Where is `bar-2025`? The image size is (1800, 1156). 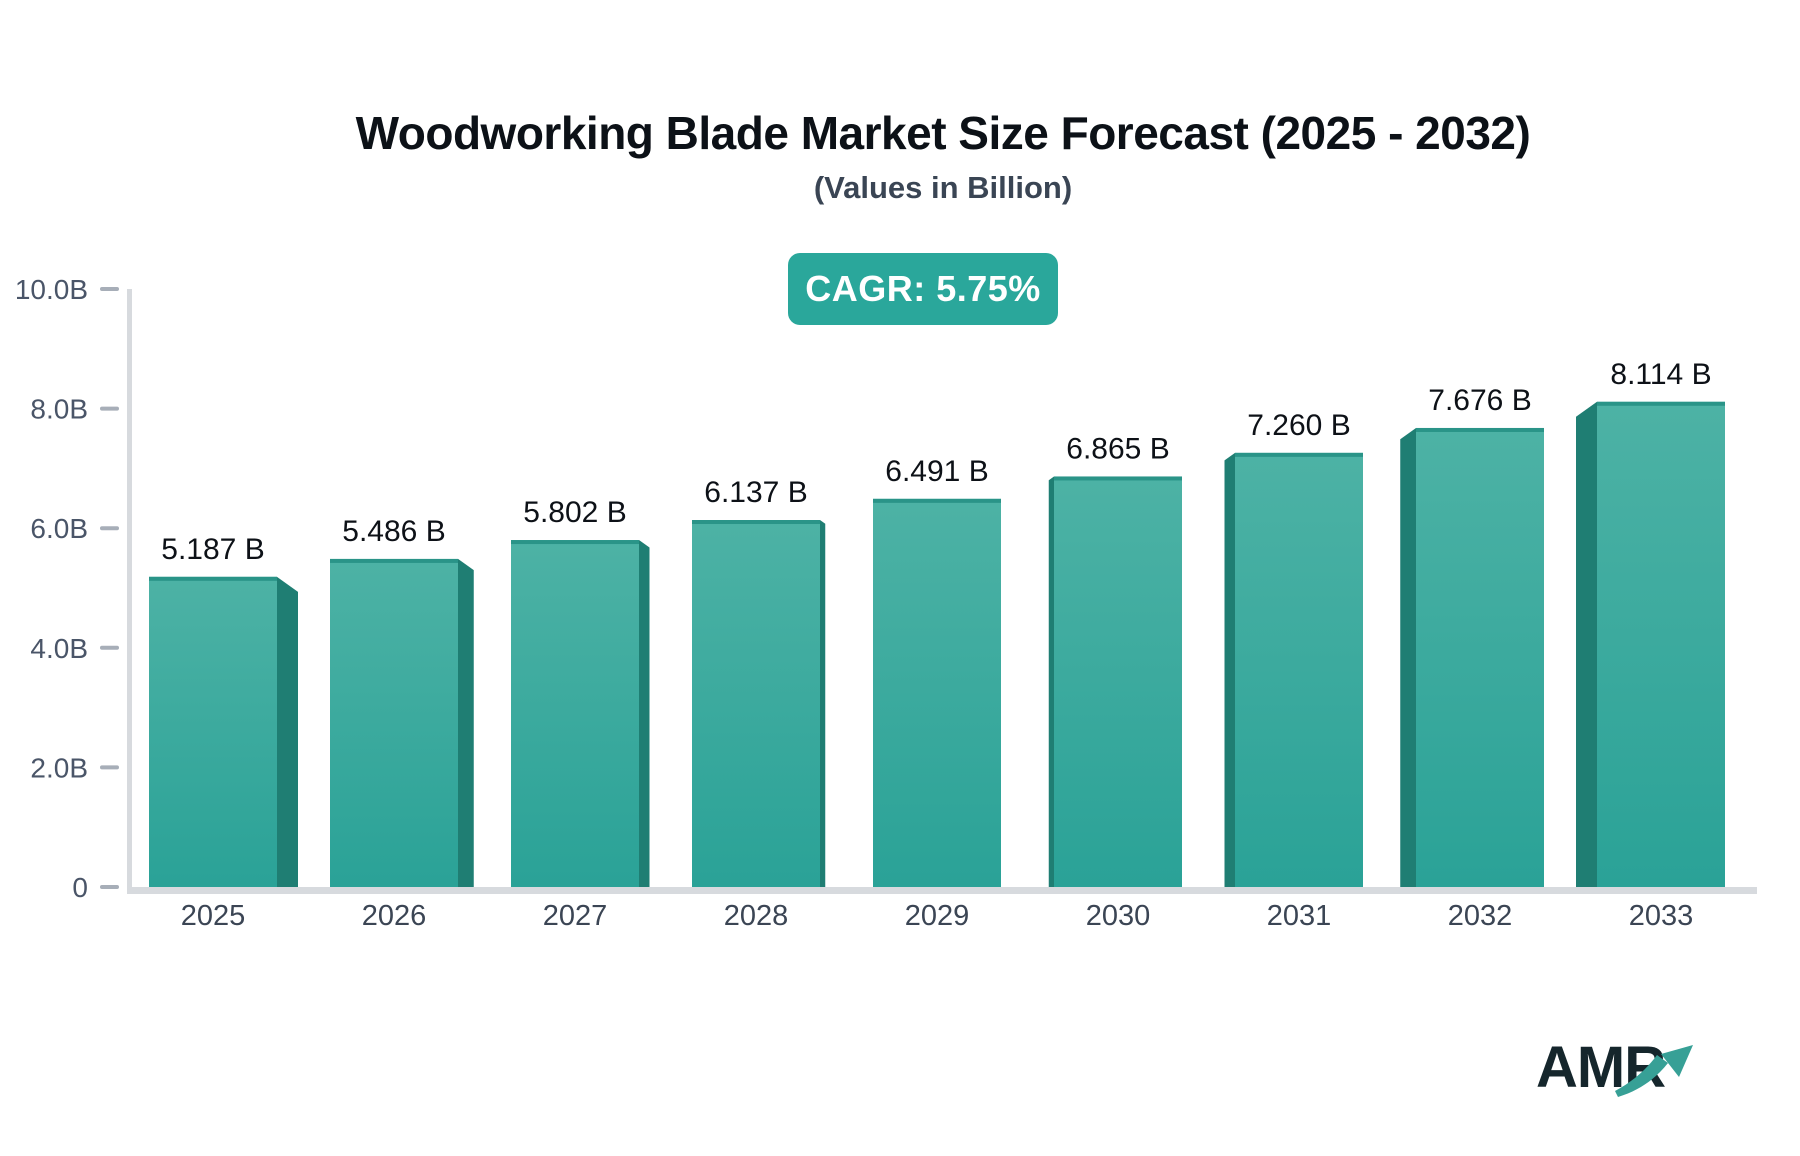
bar-2025 is located at coordinates (213, 731).